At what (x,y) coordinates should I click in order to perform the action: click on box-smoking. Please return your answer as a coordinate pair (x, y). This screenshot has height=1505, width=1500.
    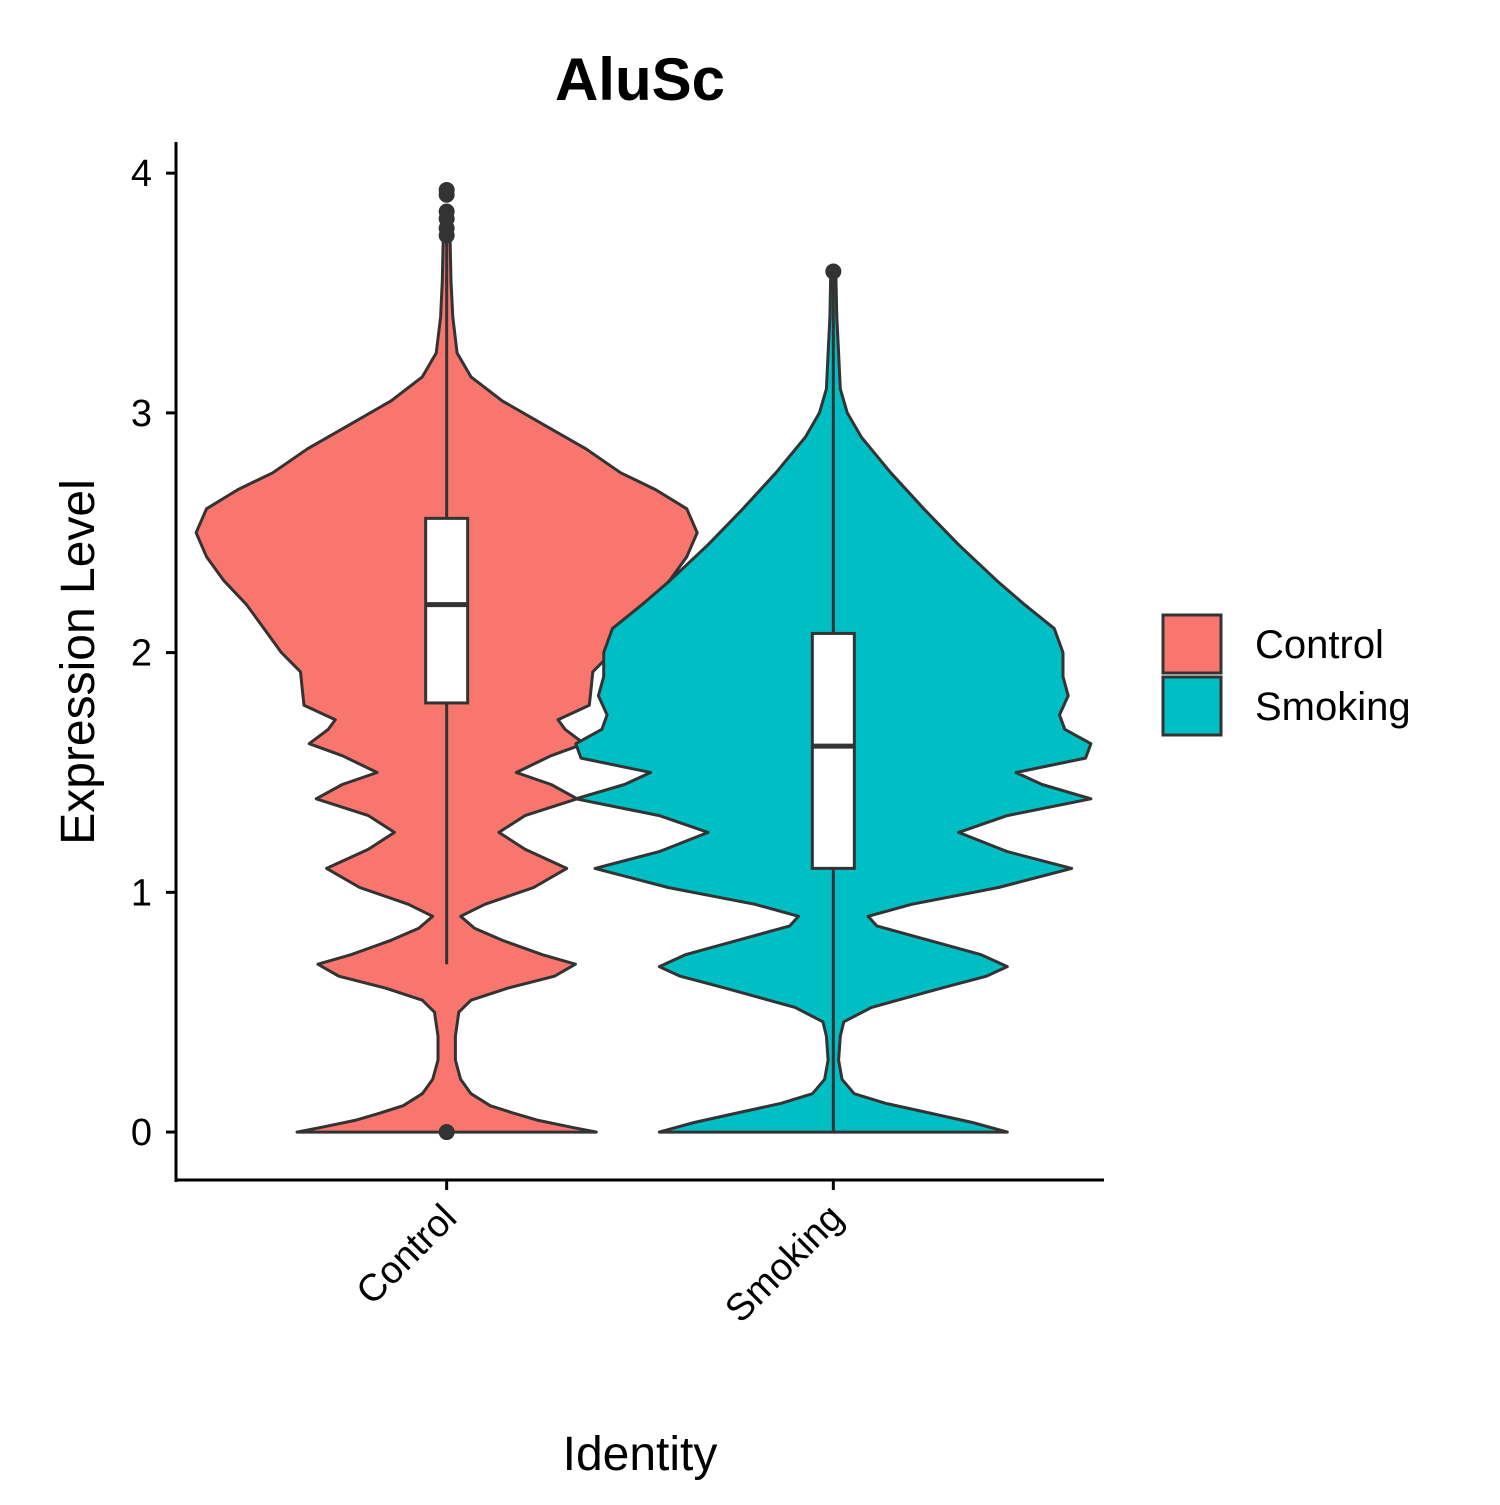
    Looking at the image, I should click on (833, 750).